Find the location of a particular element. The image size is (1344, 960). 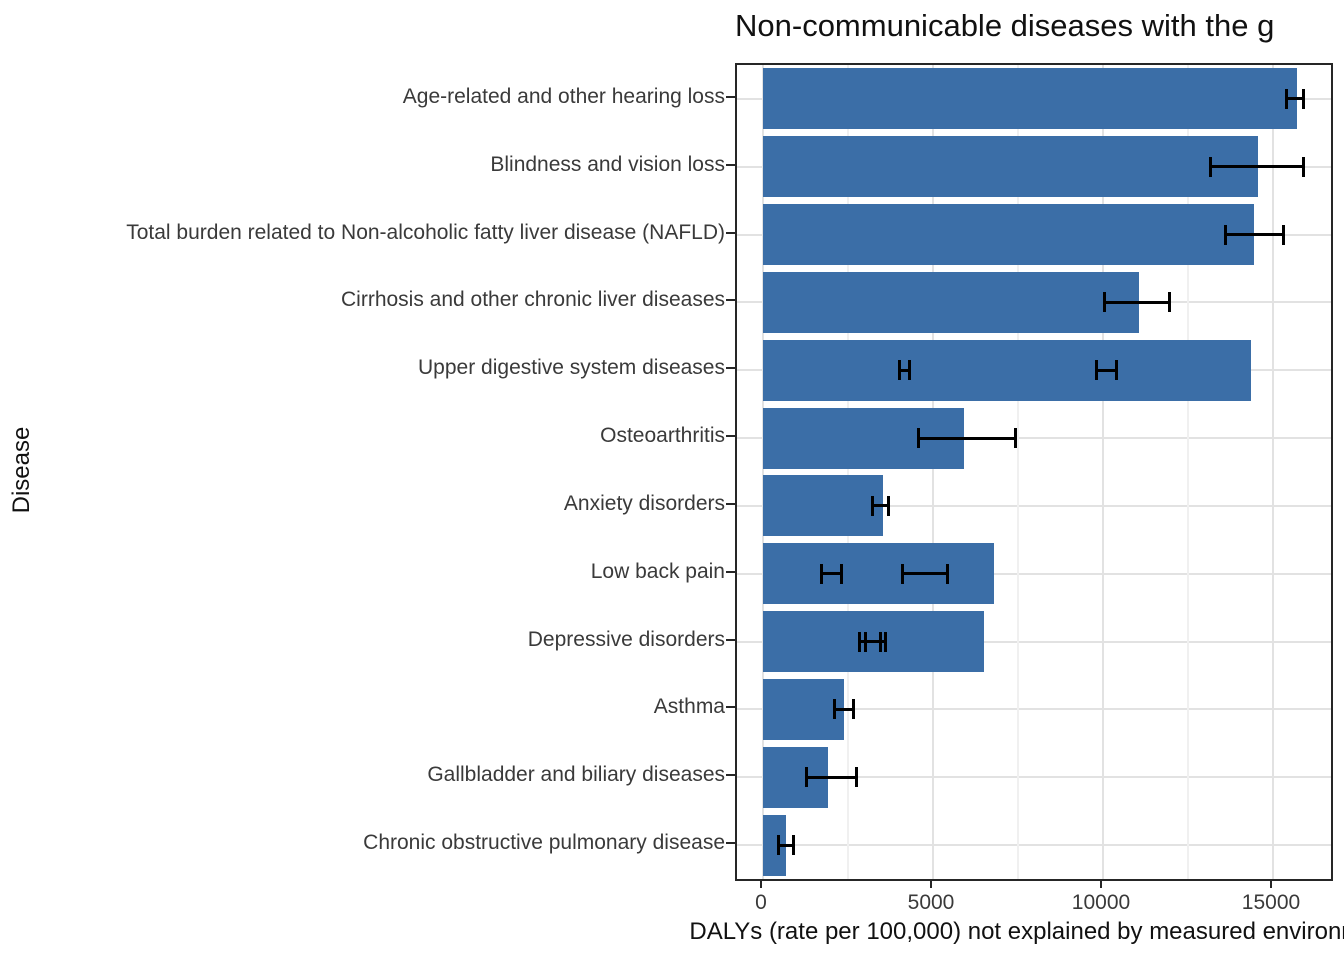

chart-title: Non-communicable diseases with the g is located at coordinates (1005, 25).